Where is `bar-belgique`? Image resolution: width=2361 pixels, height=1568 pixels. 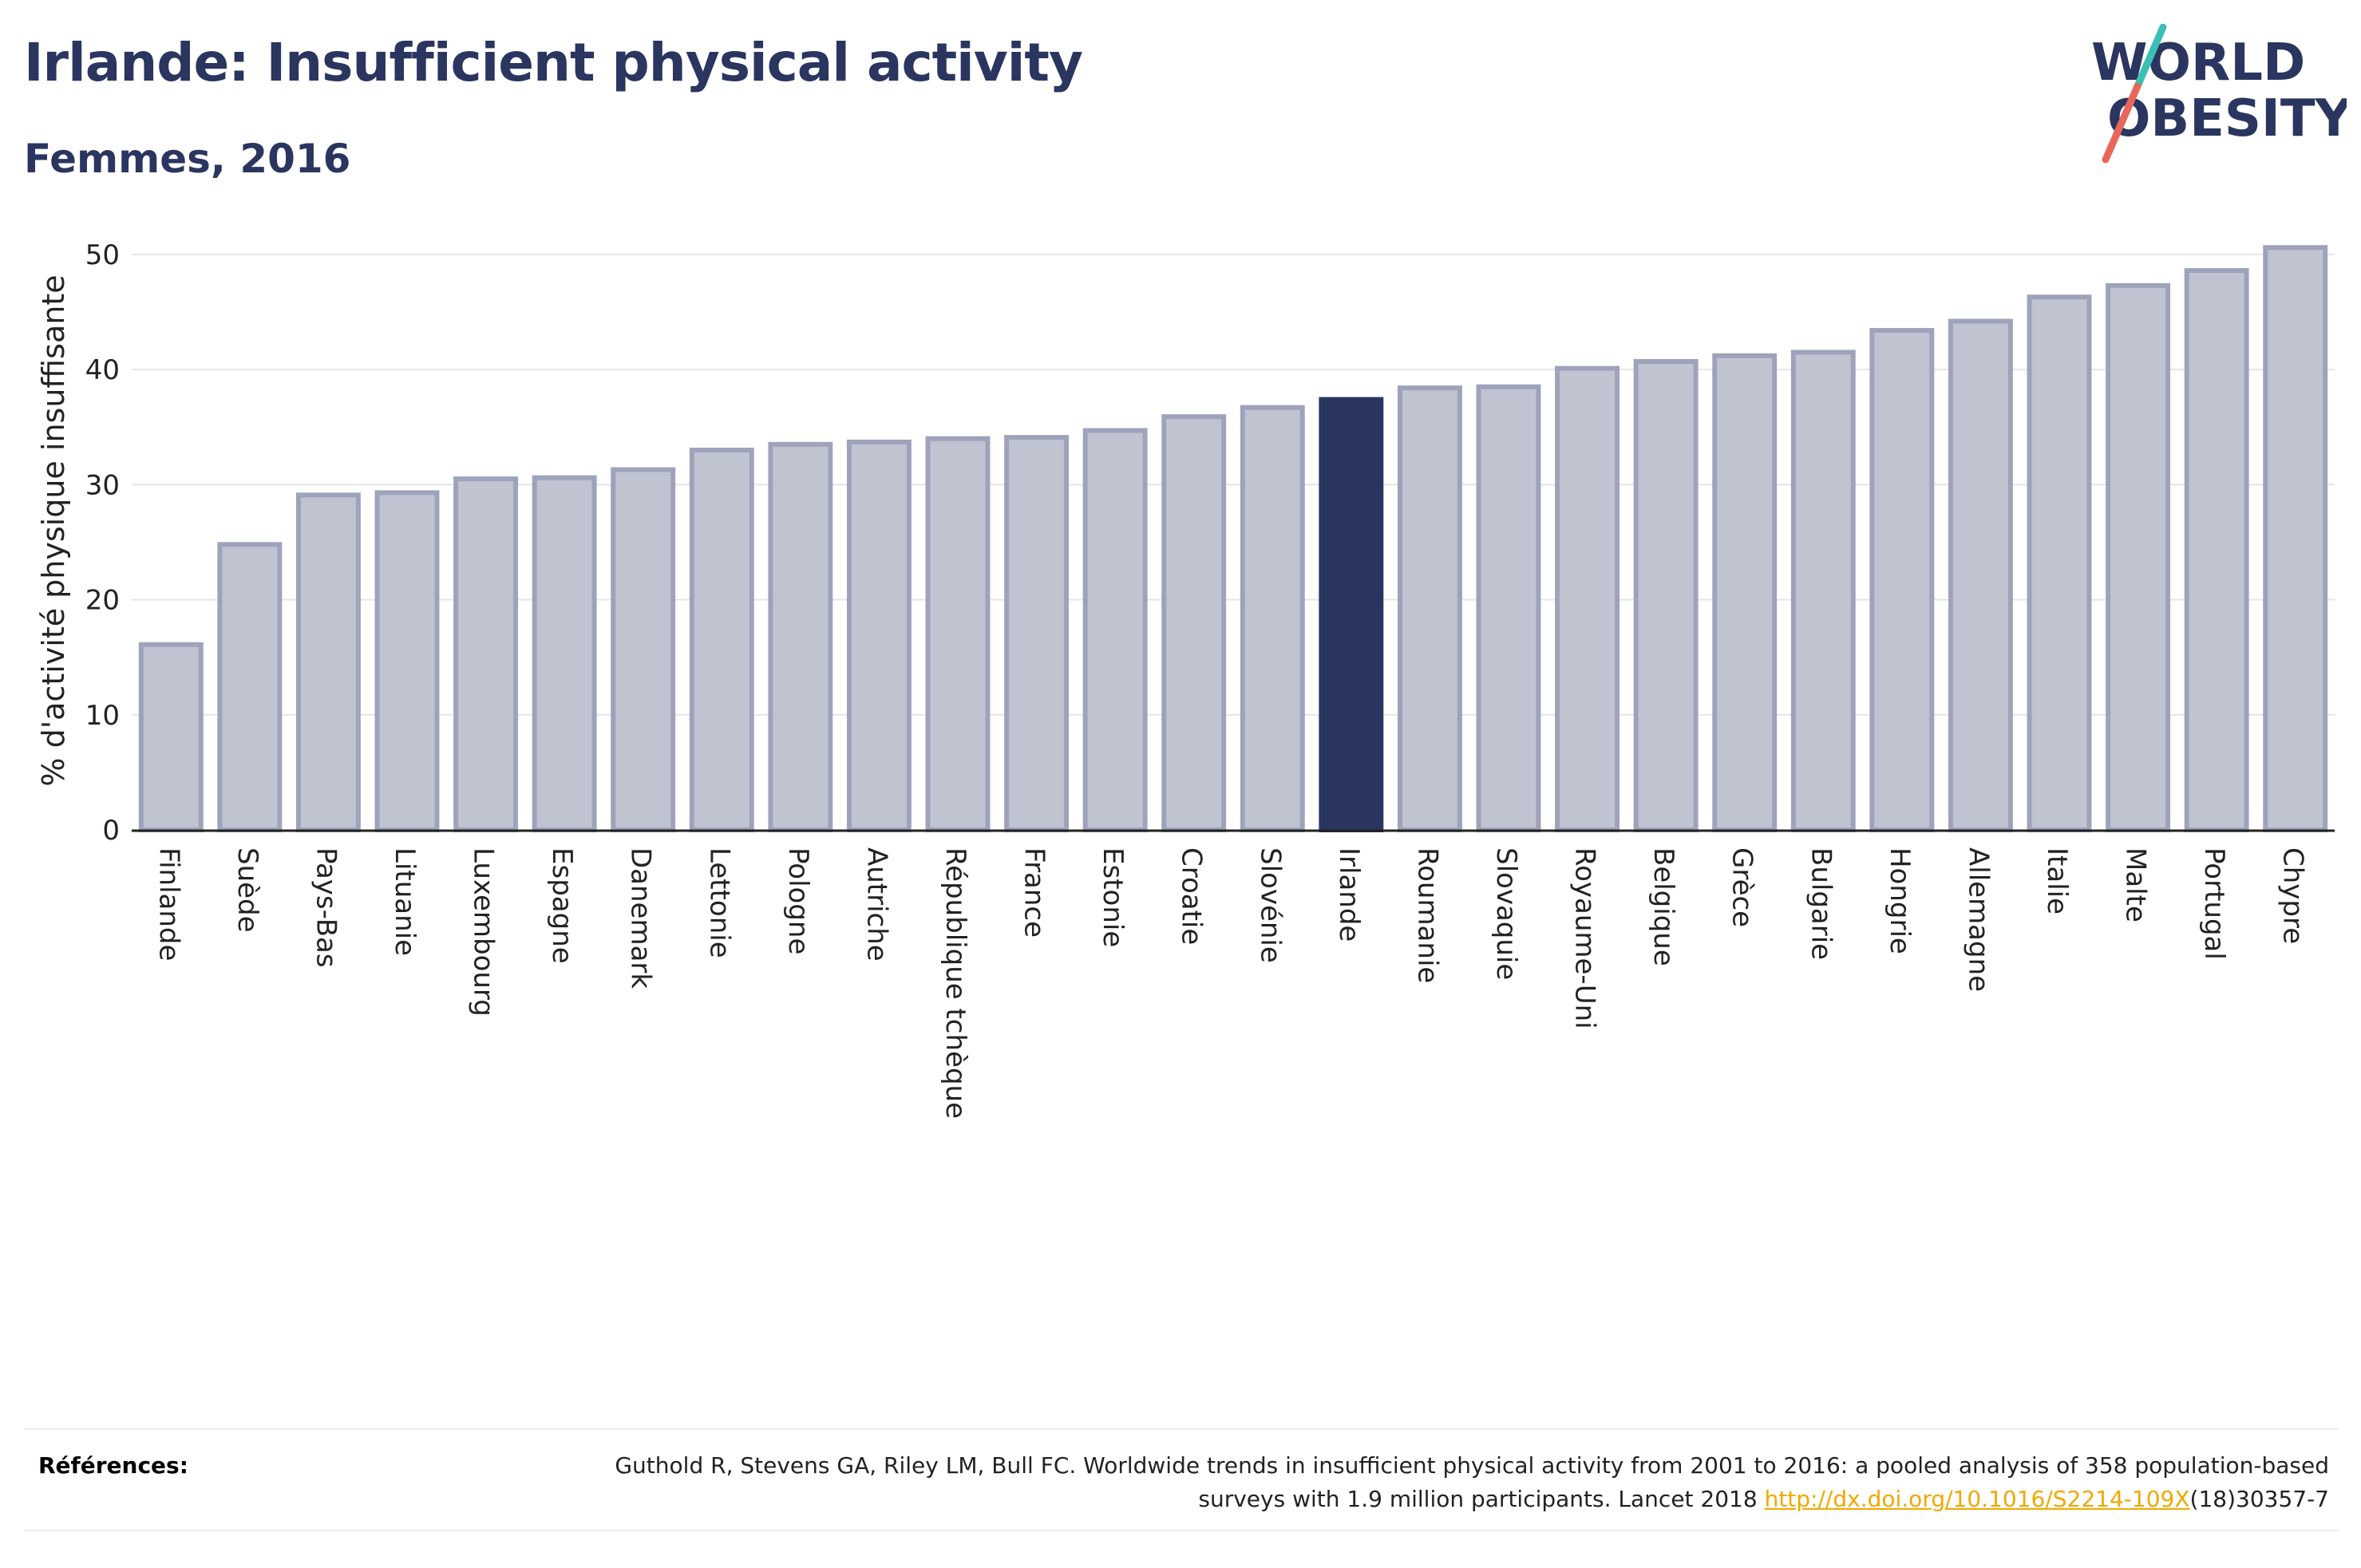 bar-belgique is located at coordinates (1666, 595).